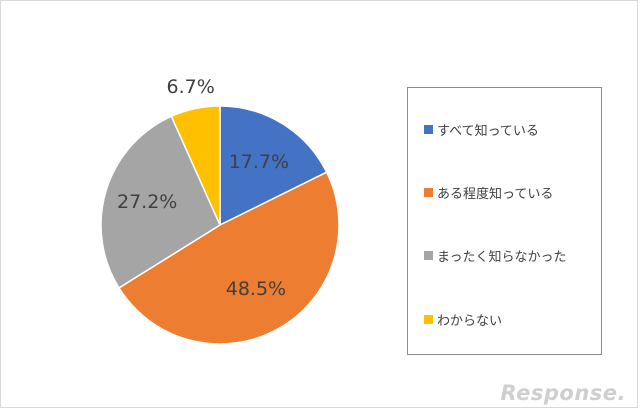 The width and height of the screenshot is (640, 411). I want to click on data-label: 17.7%, so click(259, 162).